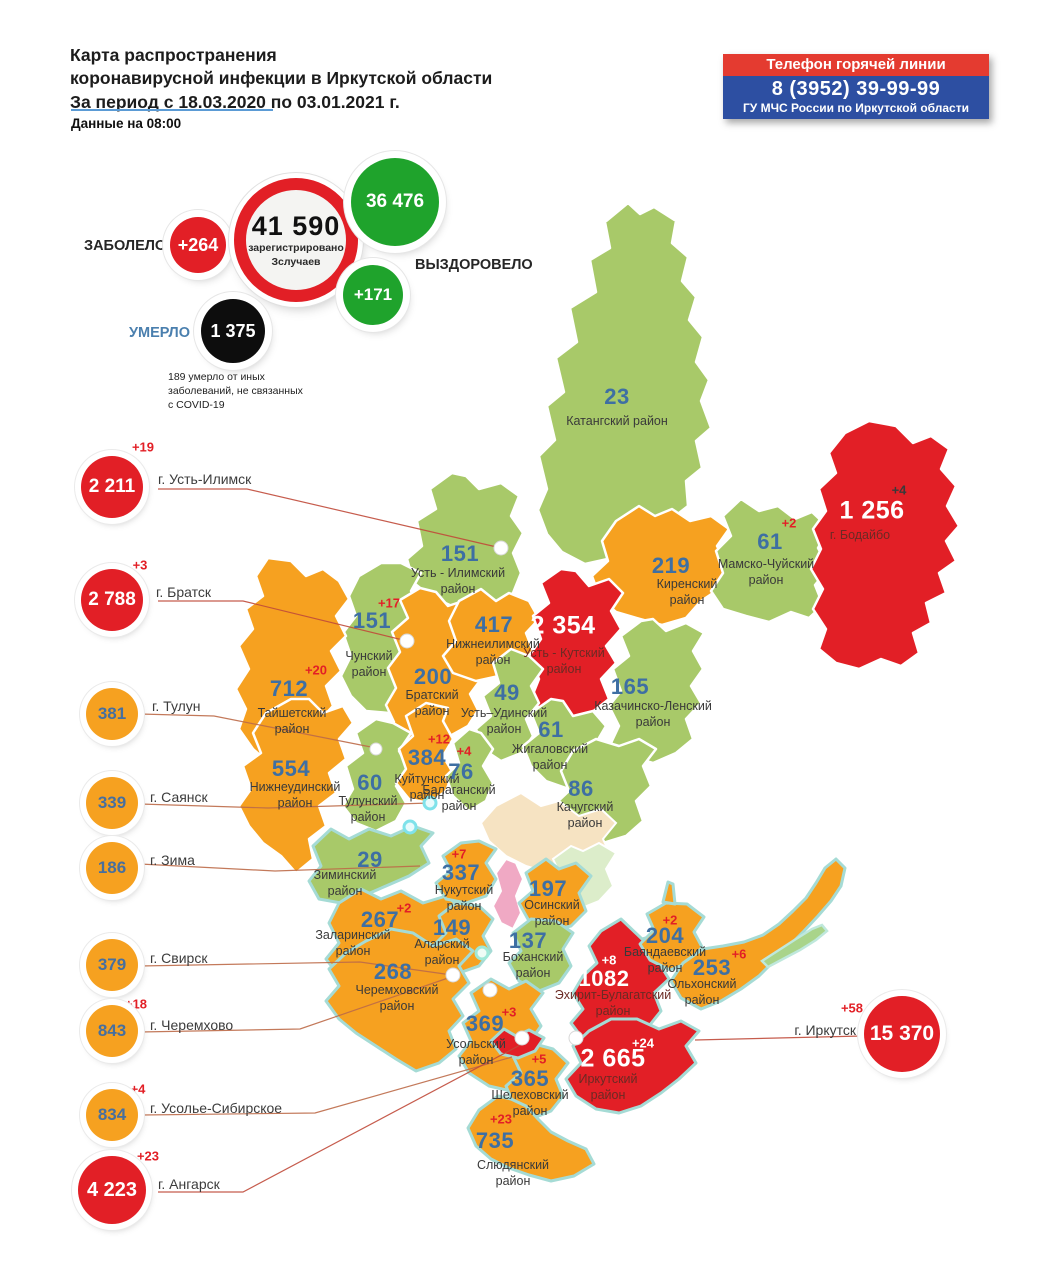 The width and height of the screenshot is (1050, 1280). Describe the element at coordinates (389, 603) in the screenshot. I see `district-delta-chunsky: +17` at that location.